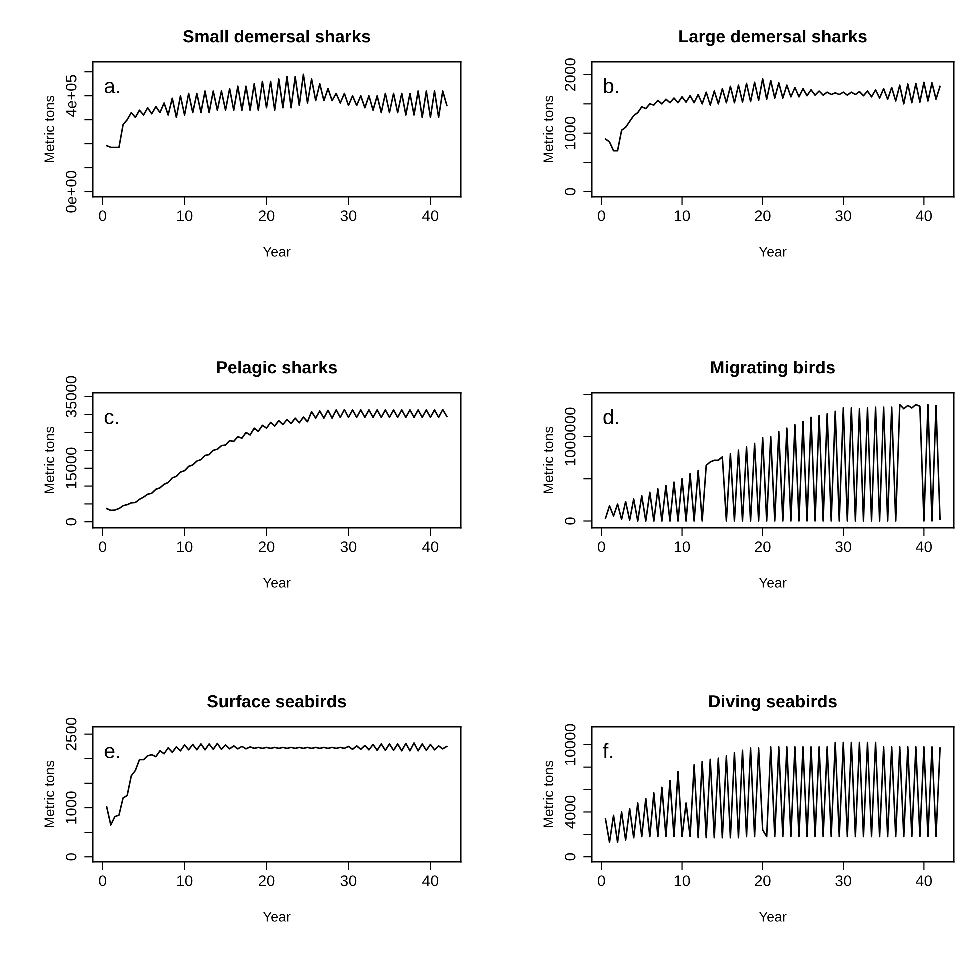  What do you see at coordinates (71, 192) in the screenshot?
I see `y-tick-label: 0e+00` at bounding box center [71, 192].